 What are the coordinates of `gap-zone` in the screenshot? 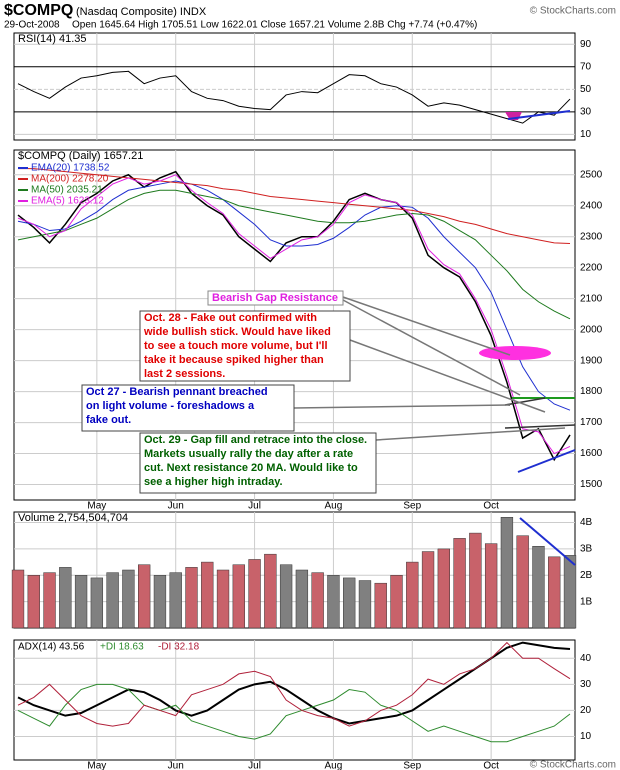 It's located at (515, 353).